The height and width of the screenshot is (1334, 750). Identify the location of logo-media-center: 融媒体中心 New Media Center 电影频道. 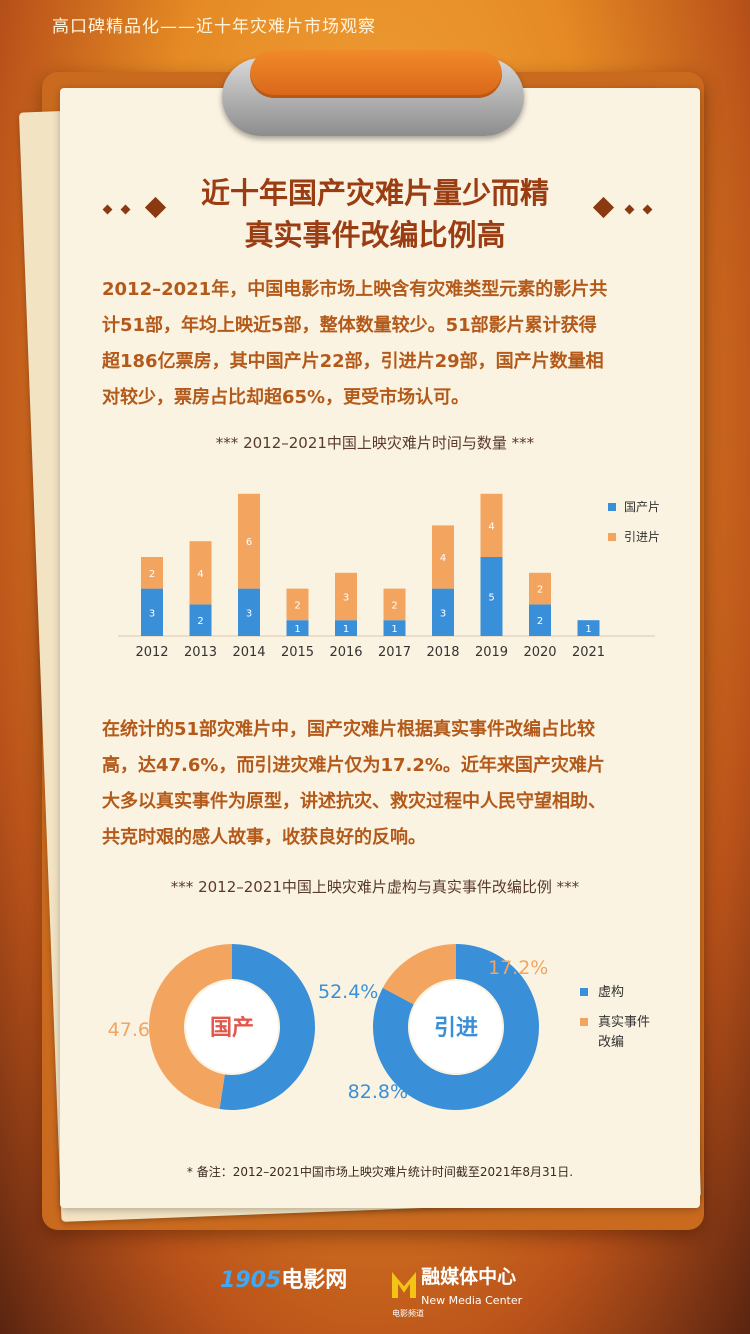
(457, 1290).